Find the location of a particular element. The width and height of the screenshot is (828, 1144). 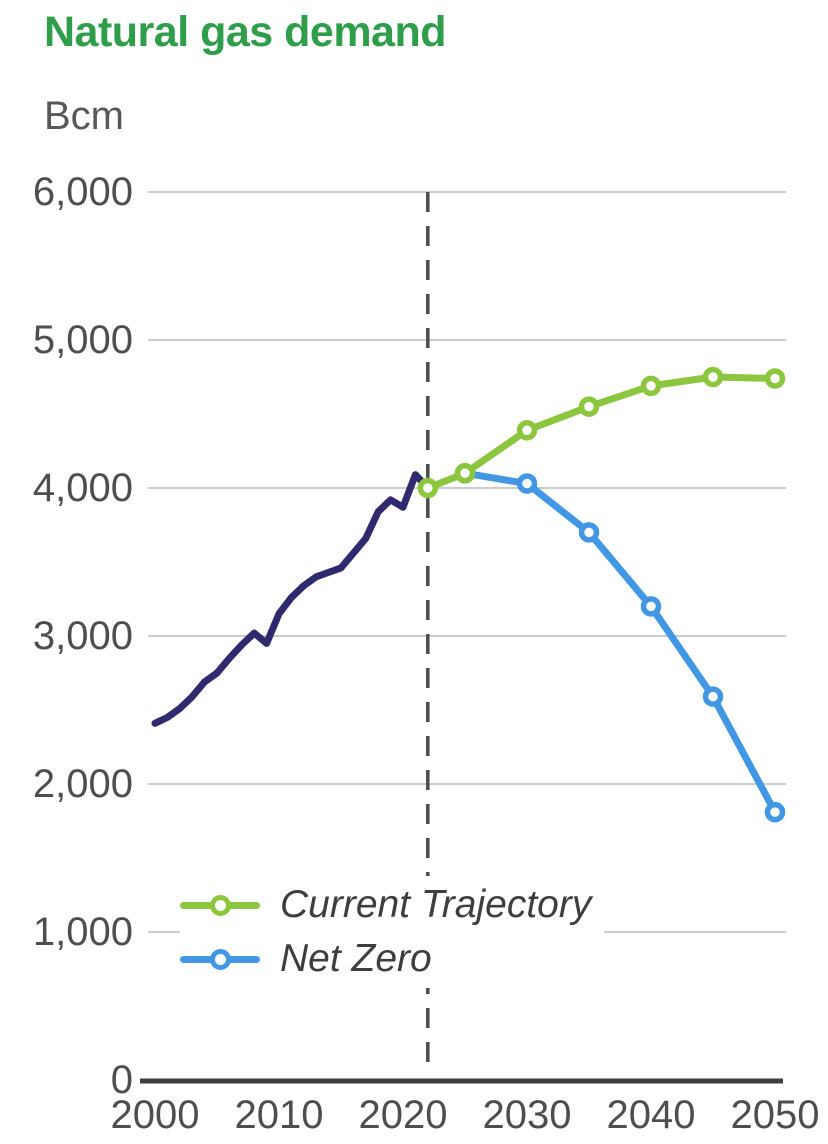

current-trajectory-marker-icon is located at coordinates (220, 905).